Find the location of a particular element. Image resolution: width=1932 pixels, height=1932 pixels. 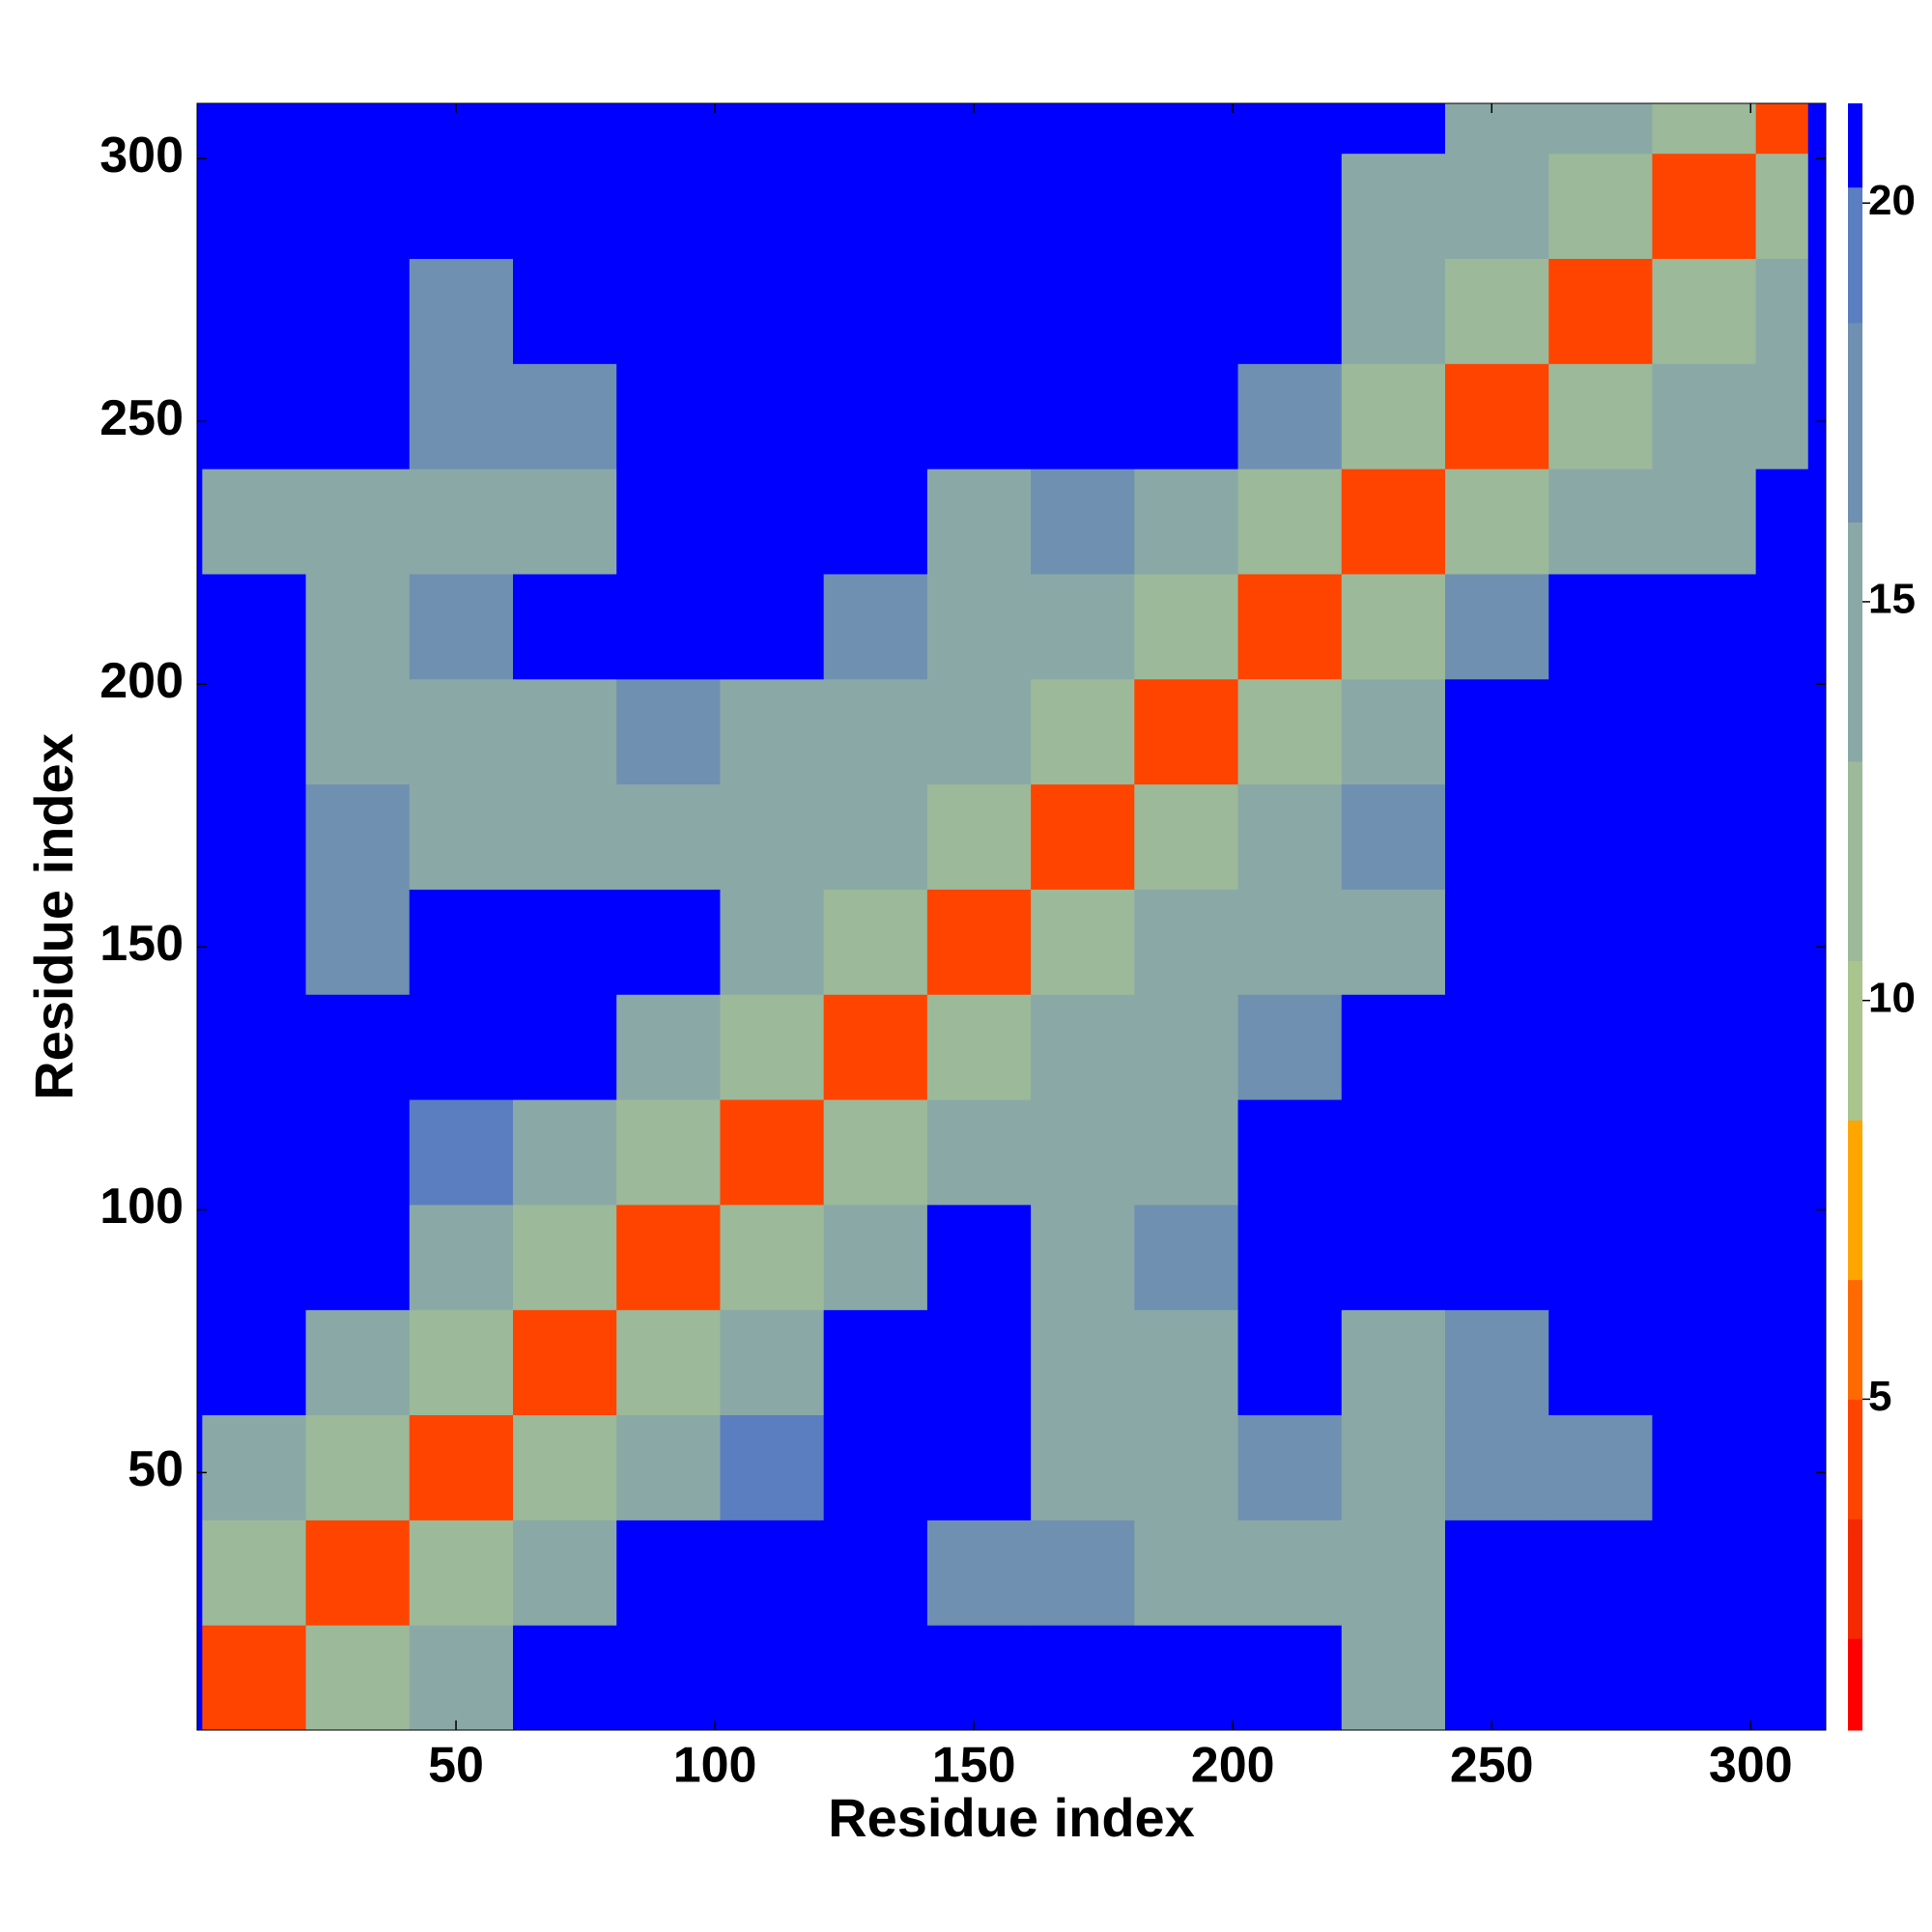

x-tick-label: 200 is located at coordinates (1233, 1766).